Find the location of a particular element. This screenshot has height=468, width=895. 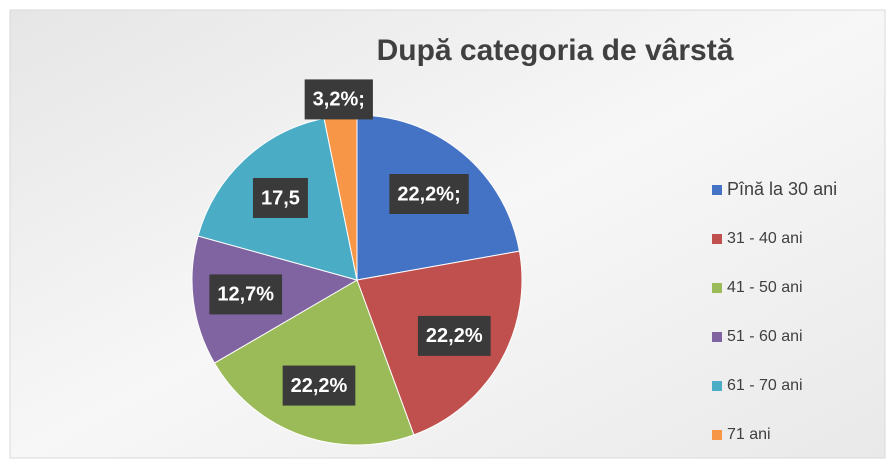

legend-label: Pînă la 30 ani is located at coordinates (782, 189).